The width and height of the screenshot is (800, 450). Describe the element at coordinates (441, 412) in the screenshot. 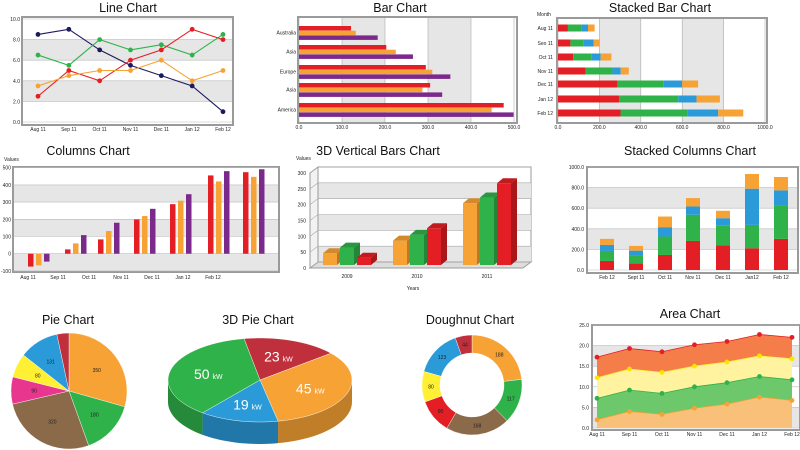

I see `slice-label: 90` at that location.